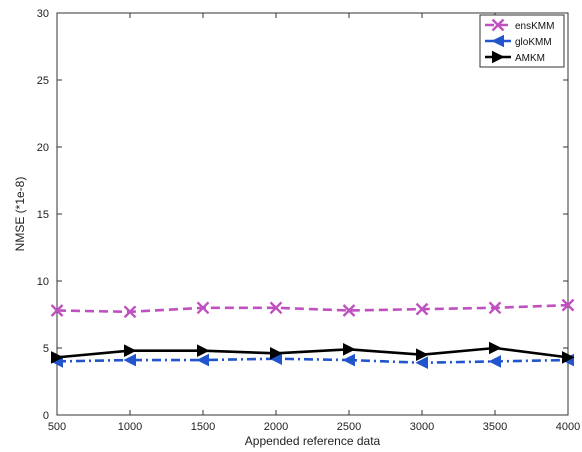  Describe the element at coordinates (43, 215) in the screenshot. I see `y-tick-label: 15` at that location.